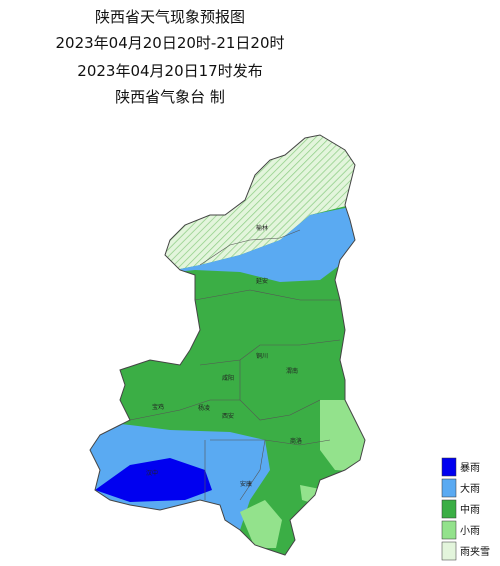  What do you see at coordinates (262, 228) in the screenshot?
I see `city: 榆林` at bounding box center [262, 228].